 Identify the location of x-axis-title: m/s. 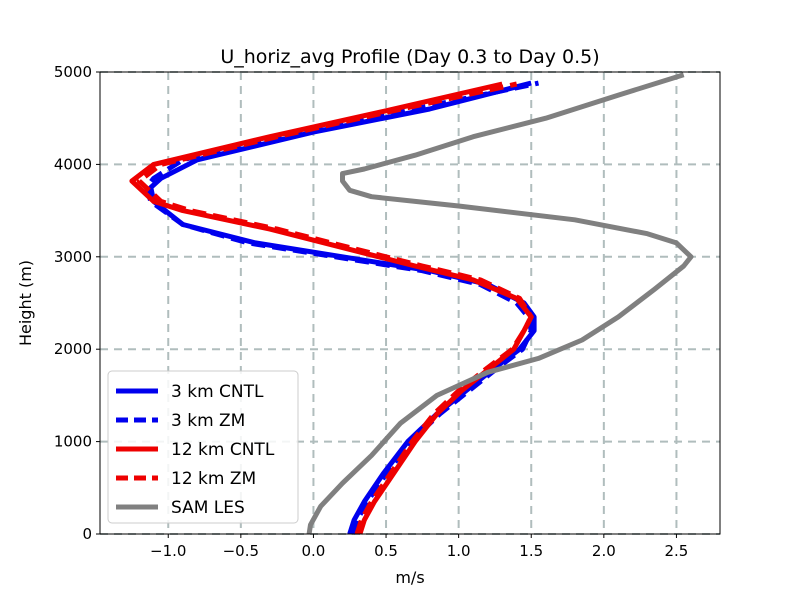
(409, 577).